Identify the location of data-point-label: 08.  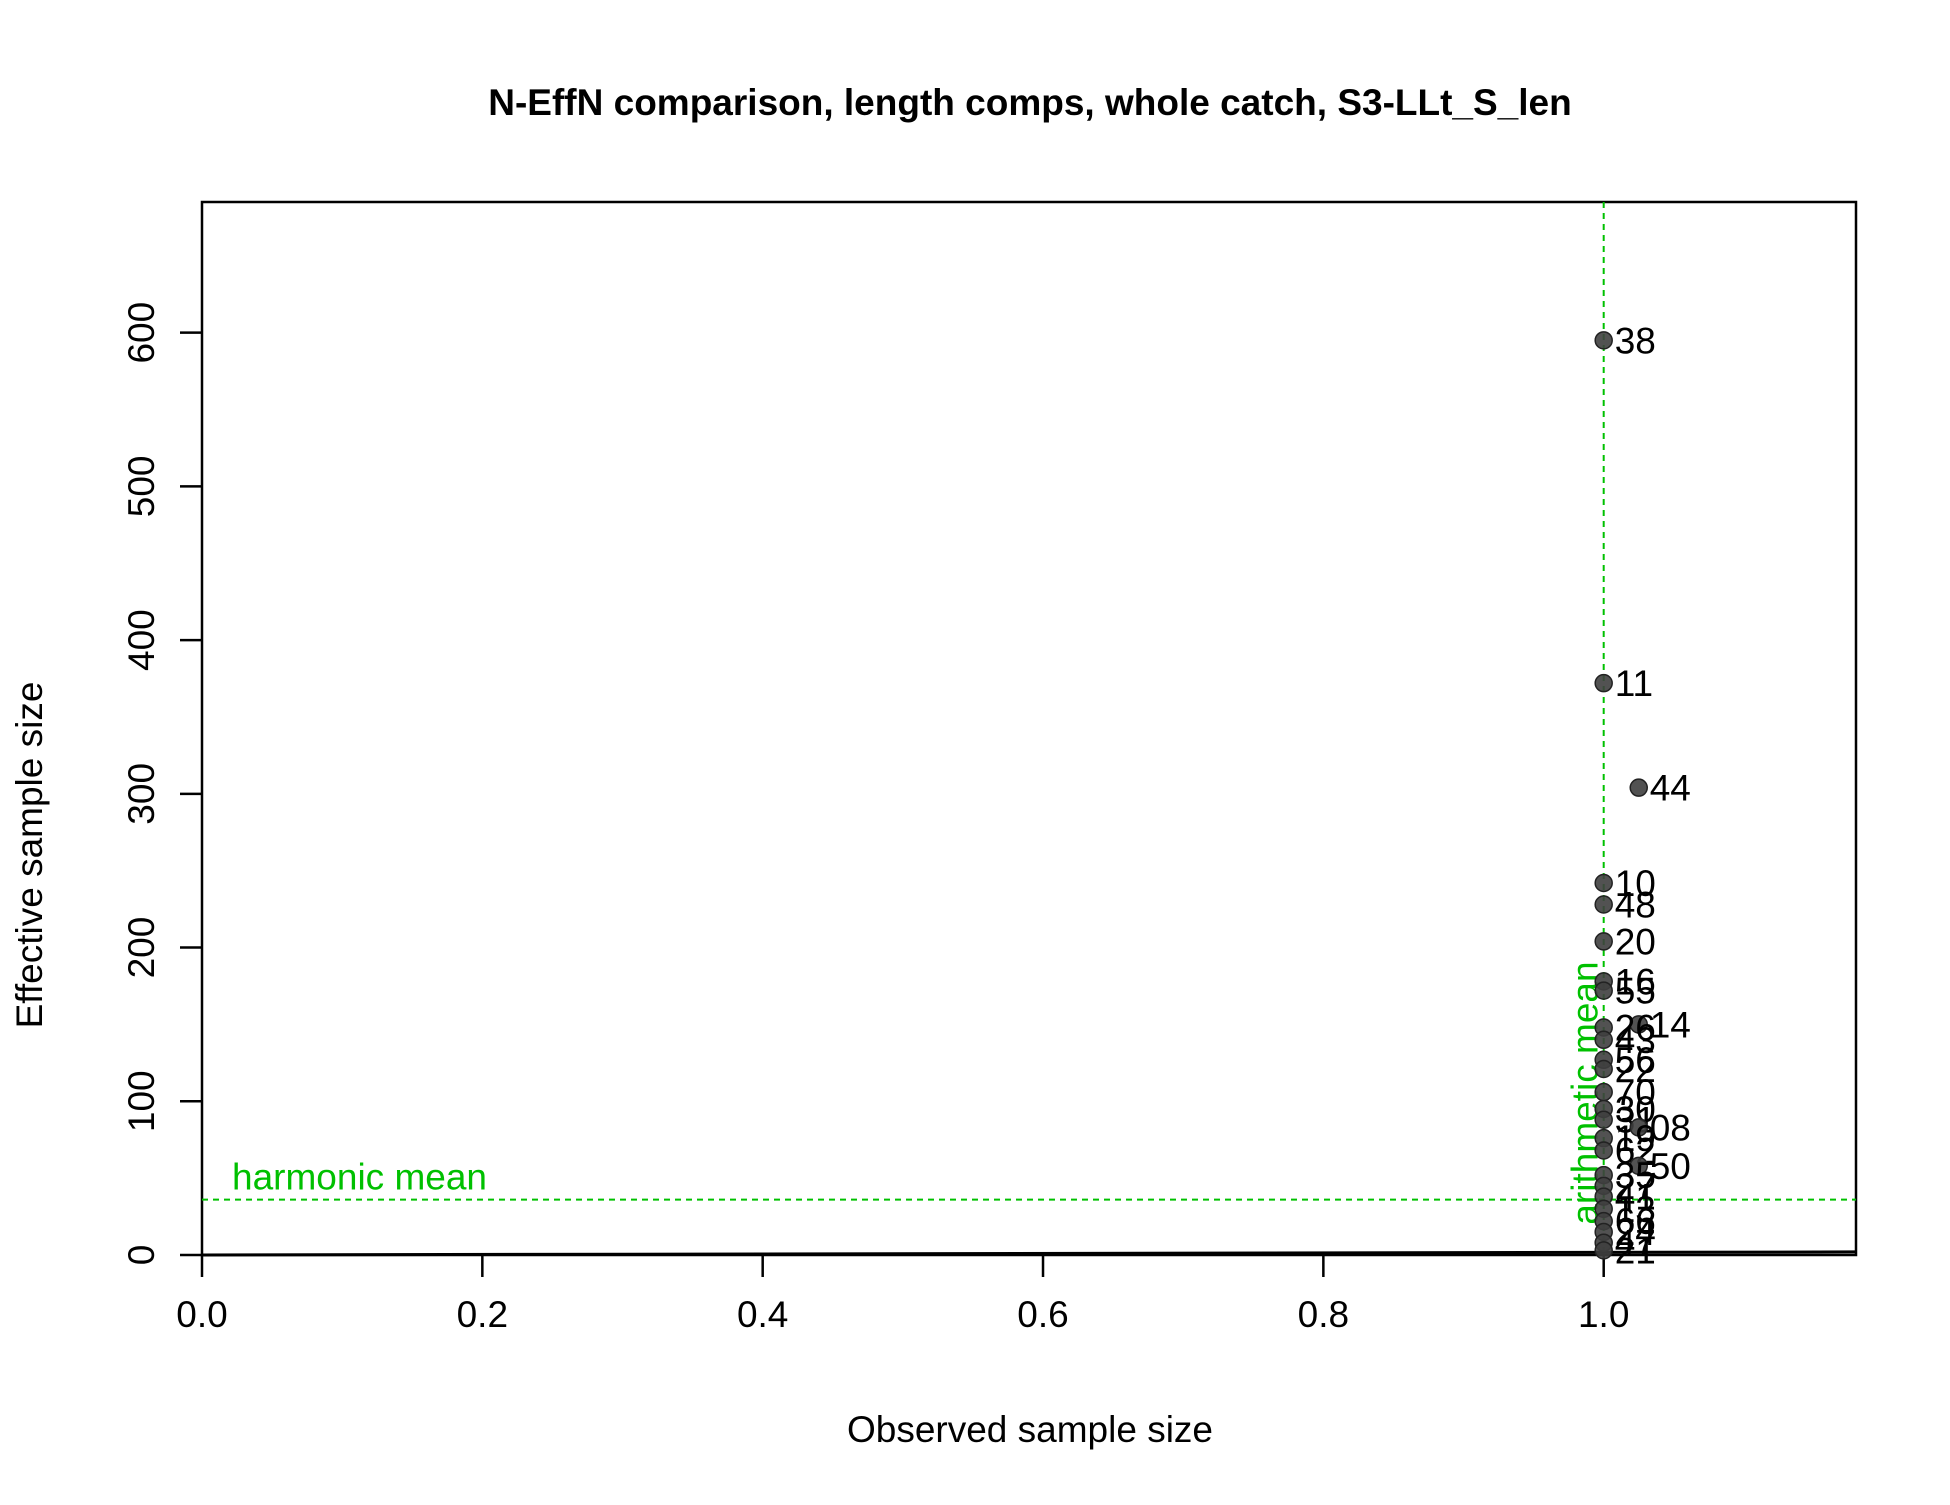
(1670, 1127).